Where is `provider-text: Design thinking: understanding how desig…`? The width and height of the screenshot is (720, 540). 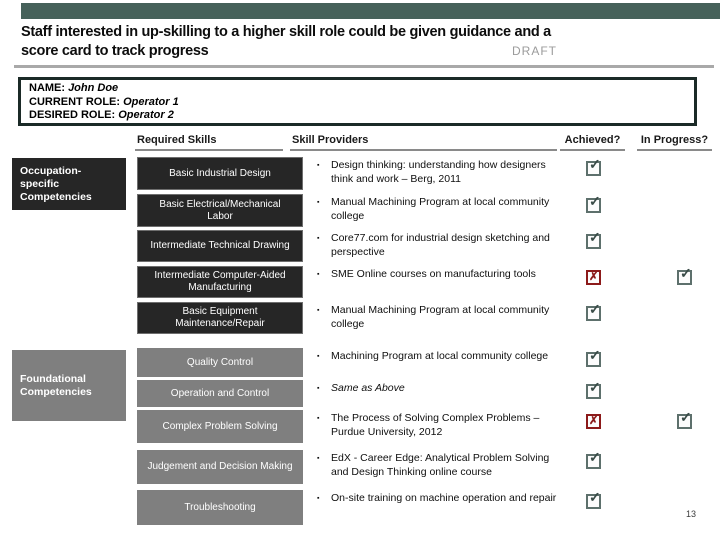
provider-text: Design thinking: understanding how desig… is located at coordinates (438, 172).